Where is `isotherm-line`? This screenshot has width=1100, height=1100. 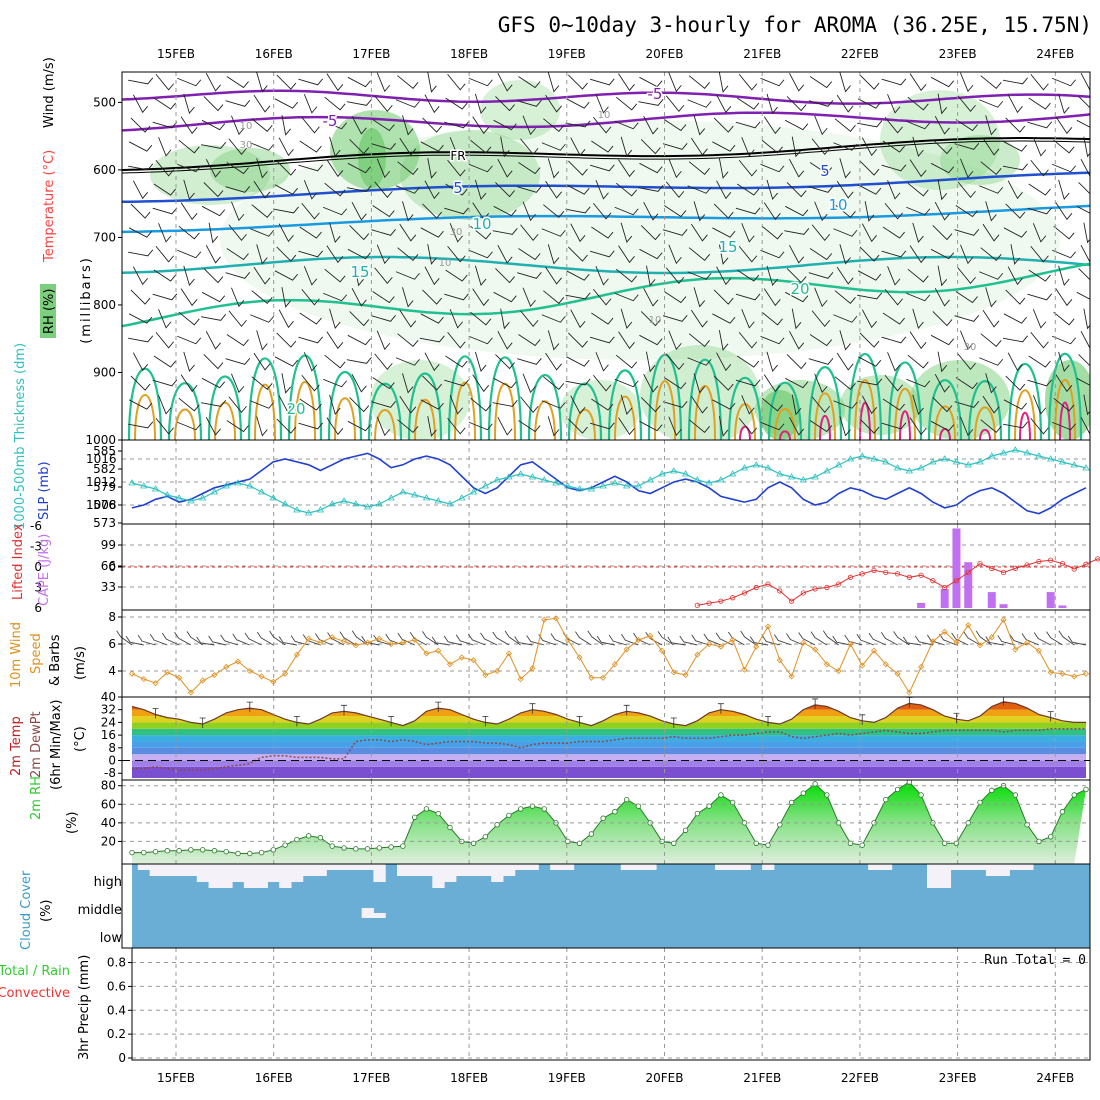 isotherm-line is located at coordinates (606, 154).